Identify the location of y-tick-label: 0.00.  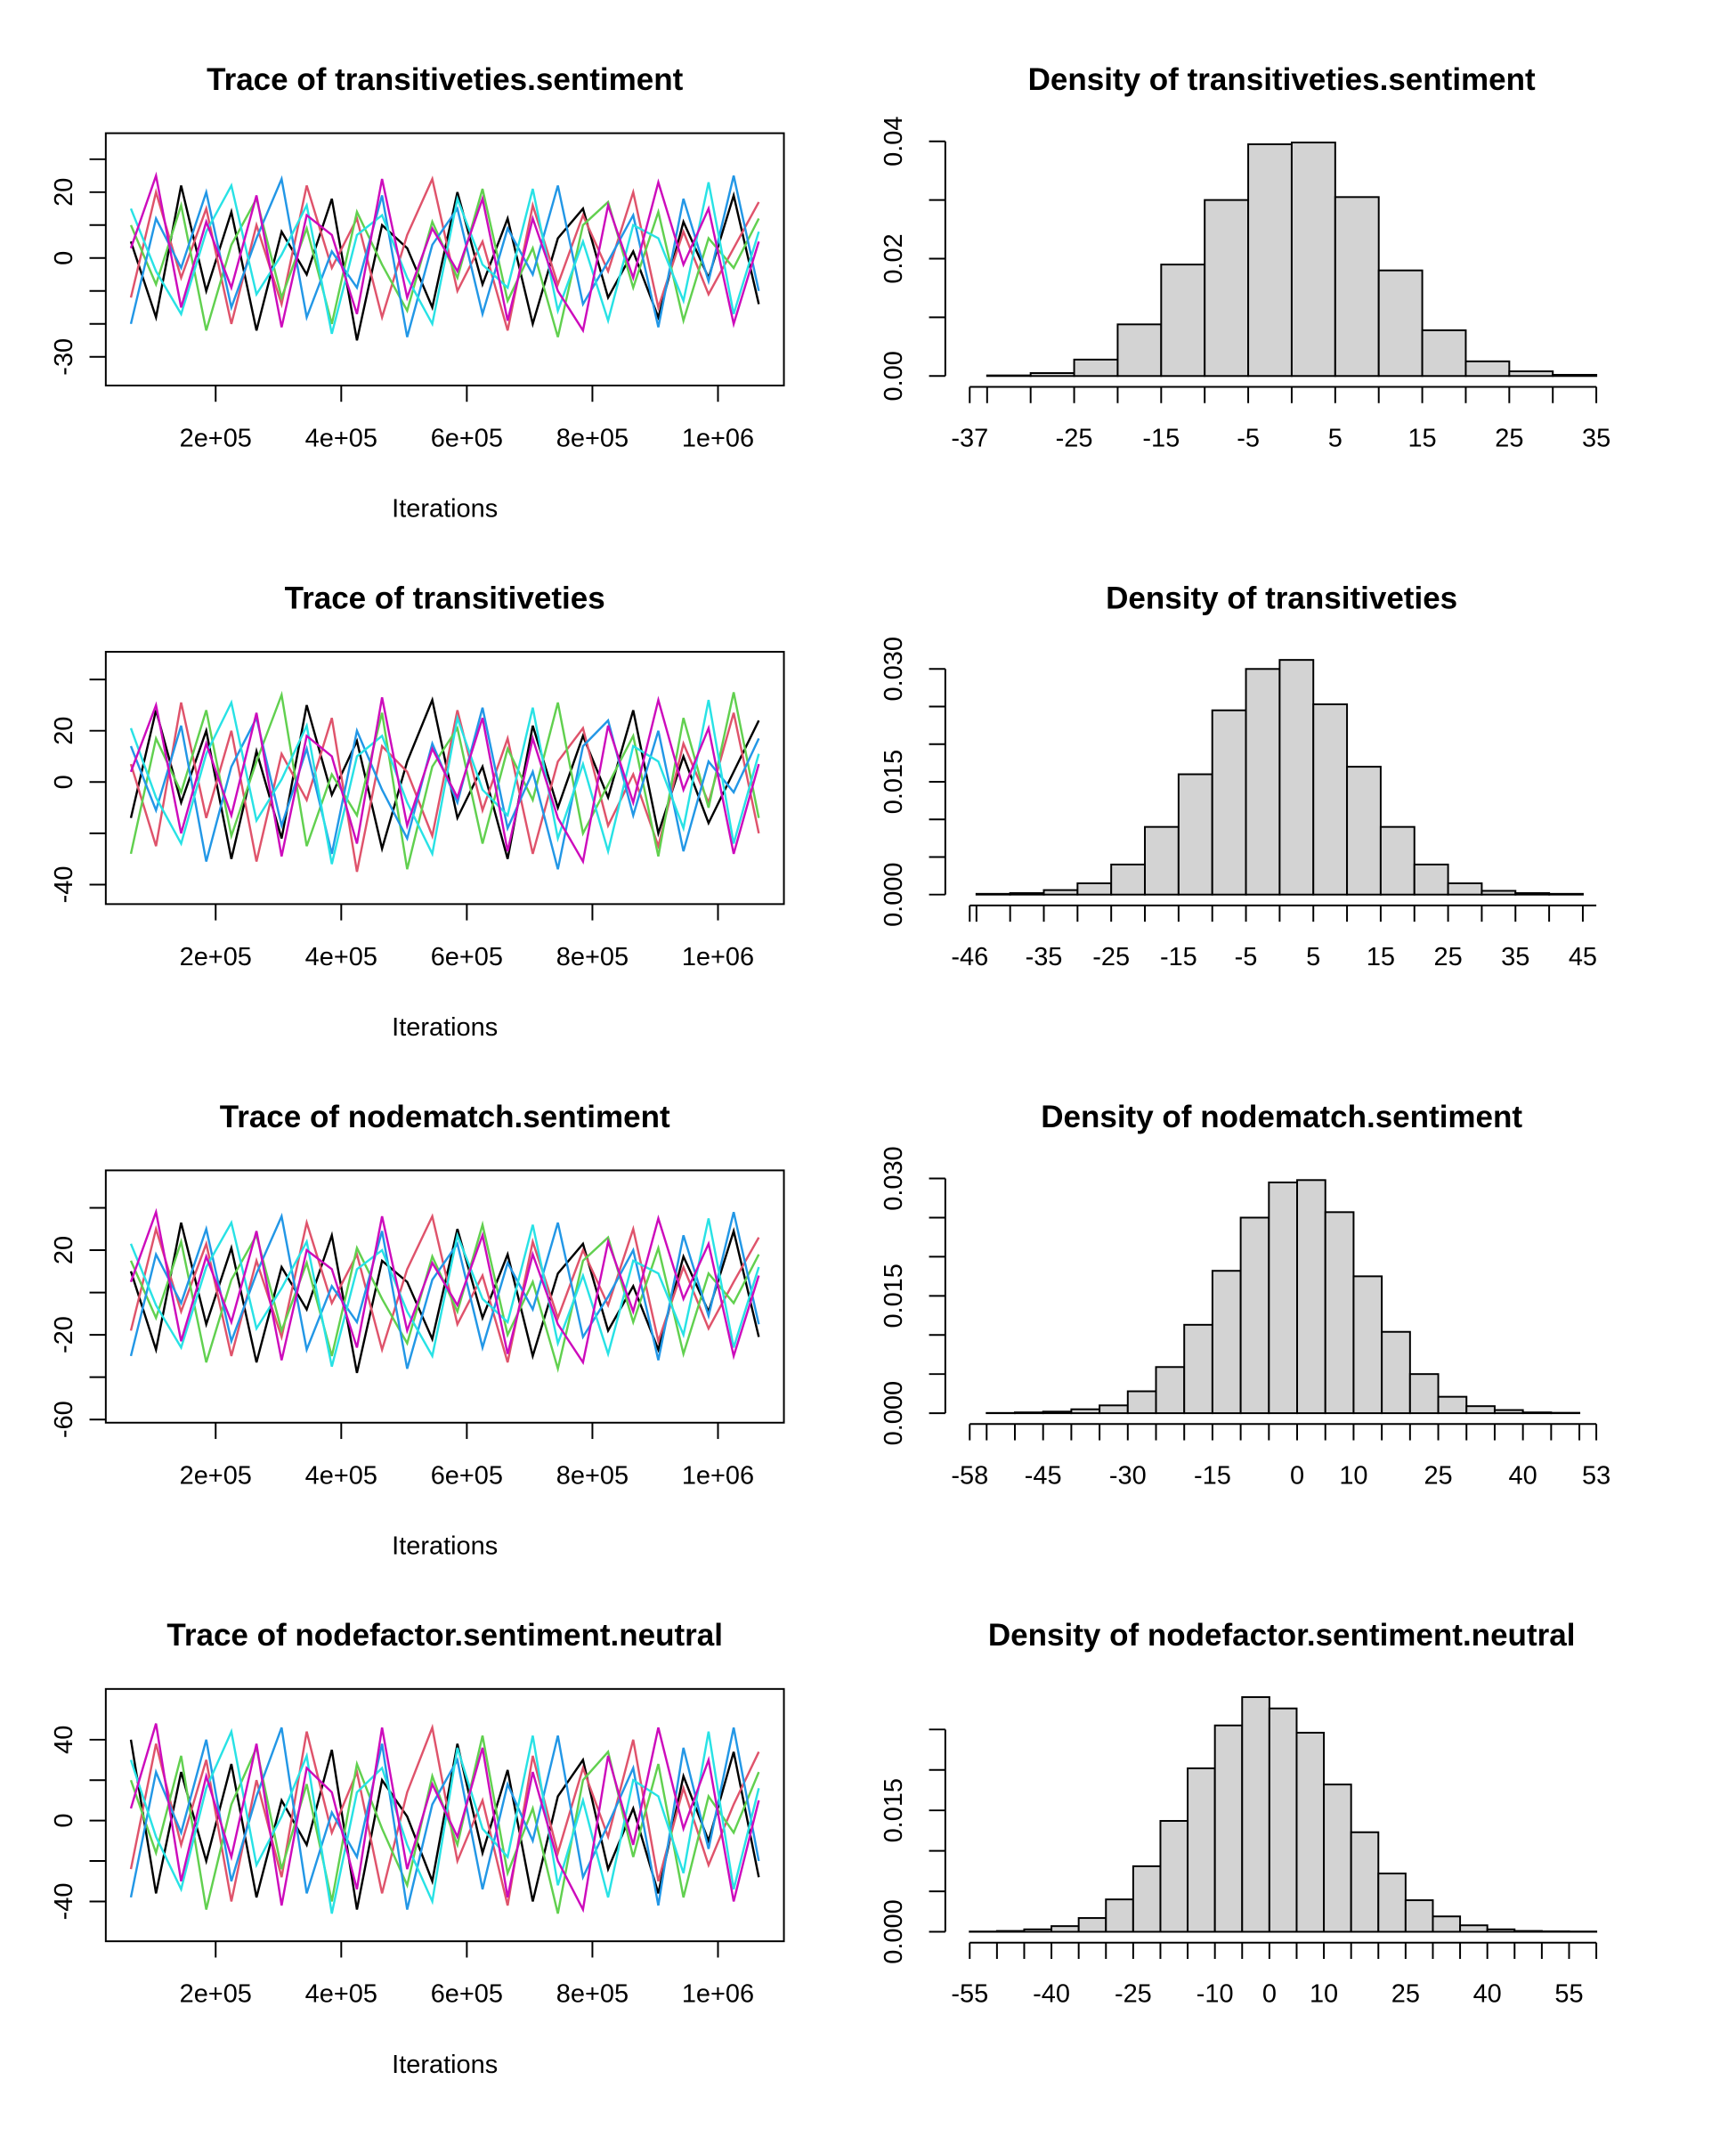
(894, 376).